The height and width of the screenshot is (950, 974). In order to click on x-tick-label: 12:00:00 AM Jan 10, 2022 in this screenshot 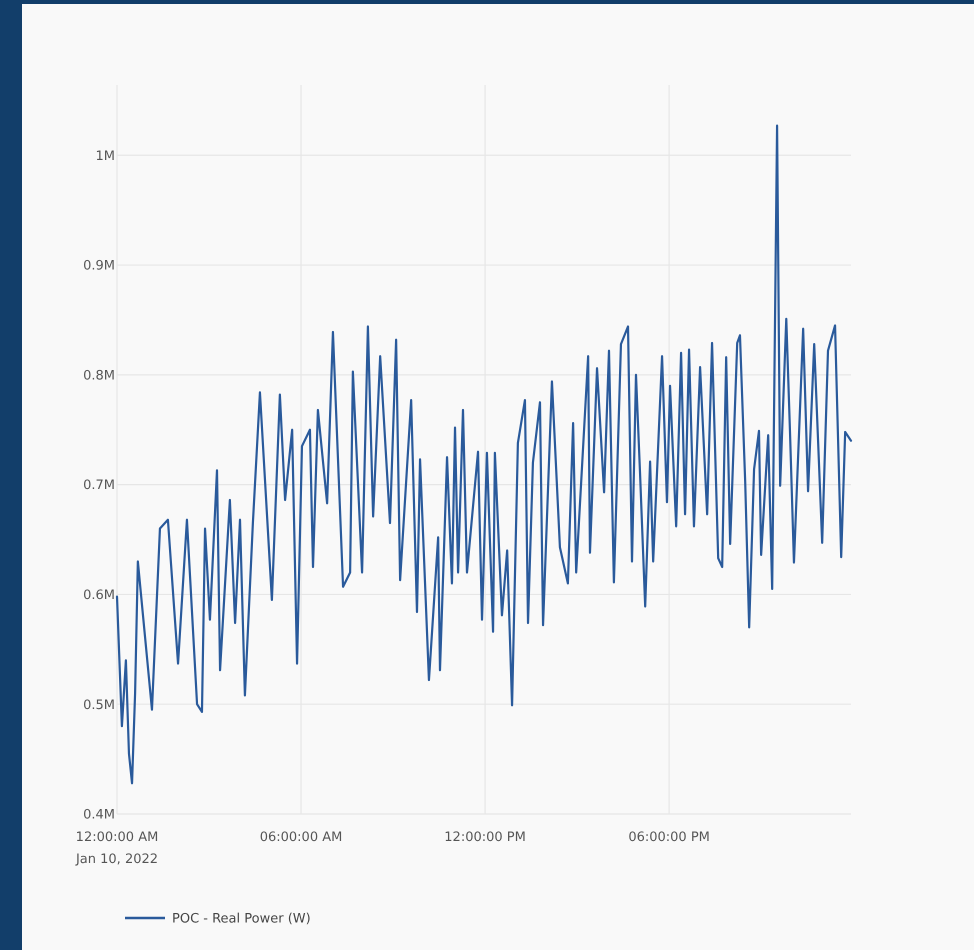, I will do `click(116, 848)`.